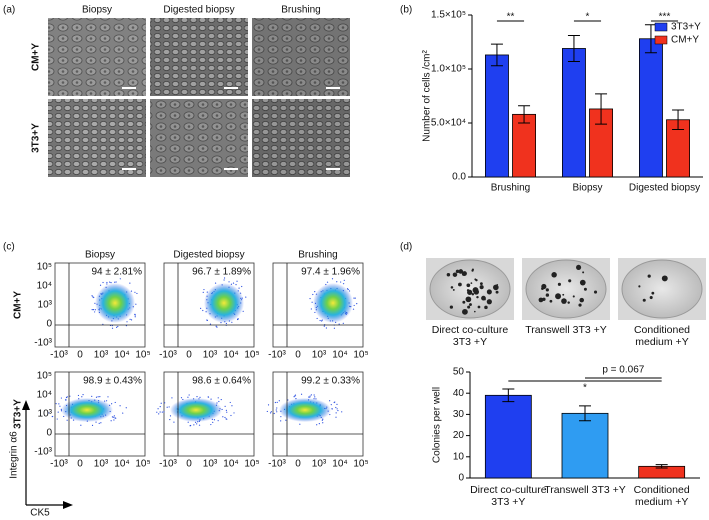 This screenshot has height=520, width=709. What do you see at coordinates (100, 255) in the screenshot?
I see `column-title: Biopsy` at bounding box center [100, 255].